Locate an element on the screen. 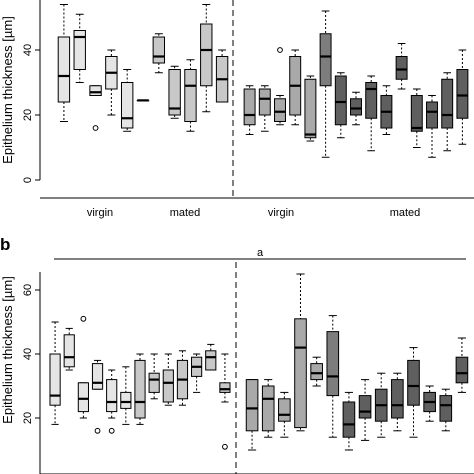 The height and width of the screenshot is (474, 474). y-axis-top: 0 20 40 is located at coordinates (31, 91).